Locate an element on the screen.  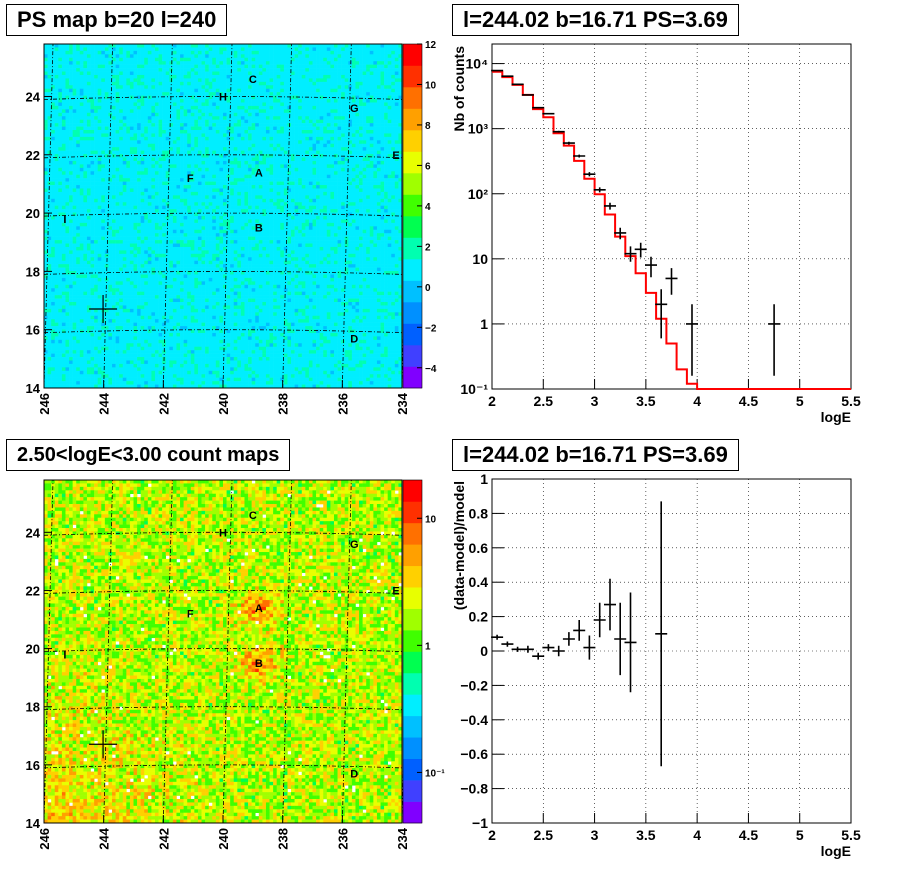
colorbar-tick-label: 10 is located at coordinates (431, 85).